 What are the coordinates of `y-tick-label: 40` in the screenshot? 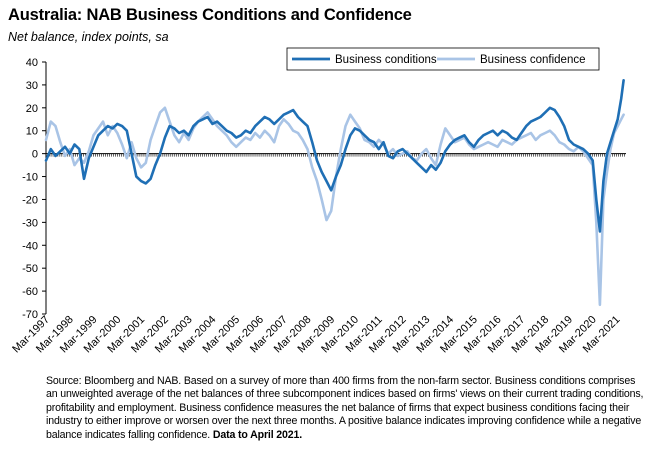 It's located at (32, 63).